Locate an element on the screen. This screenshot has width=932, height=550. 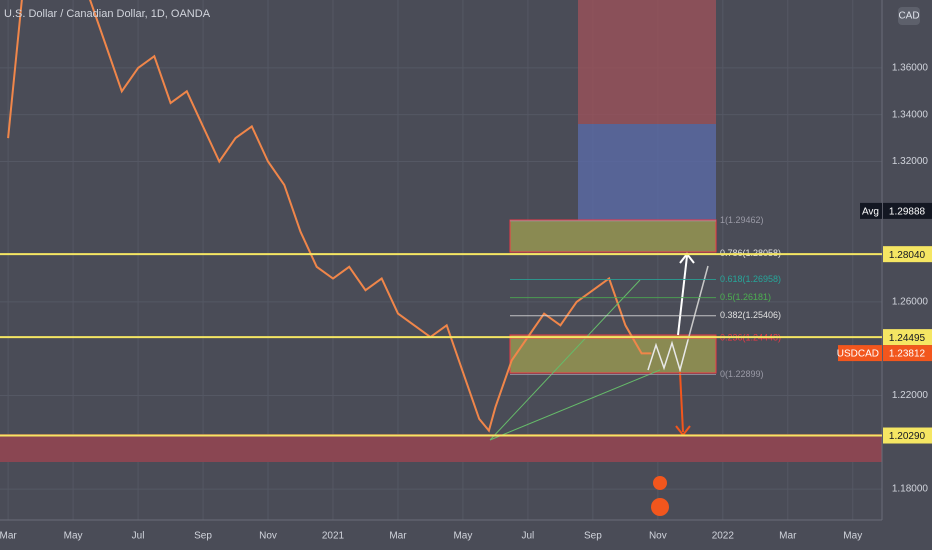
y-tick-label: 1.34000 is located at coordinates (910, 114).